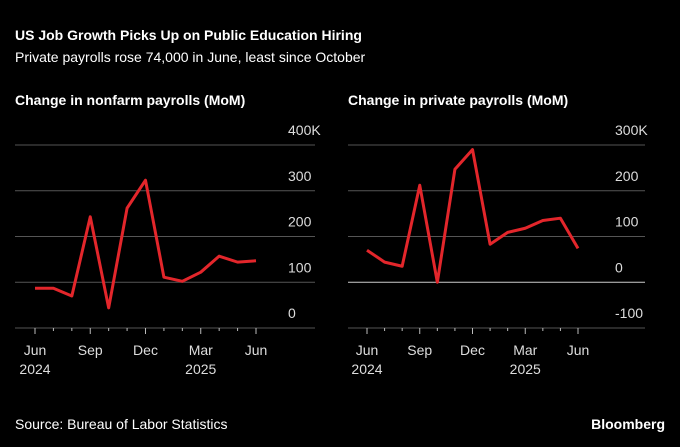 This screenshot has height=447, width=680. I want to click on chart-title: Change in nonfarm payrolls (MoM), so click(130, 100).